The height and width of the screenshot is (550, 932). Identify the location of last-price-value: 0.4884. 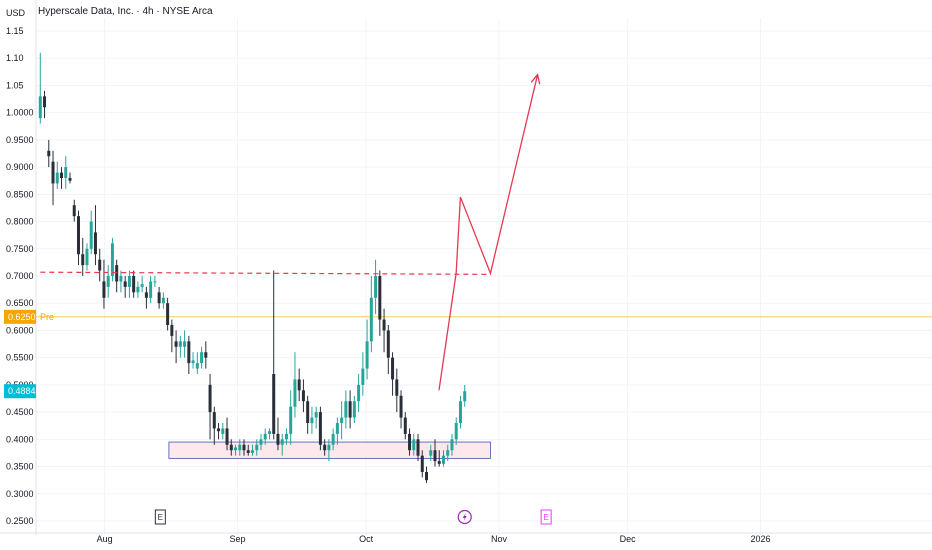
(22, 391).